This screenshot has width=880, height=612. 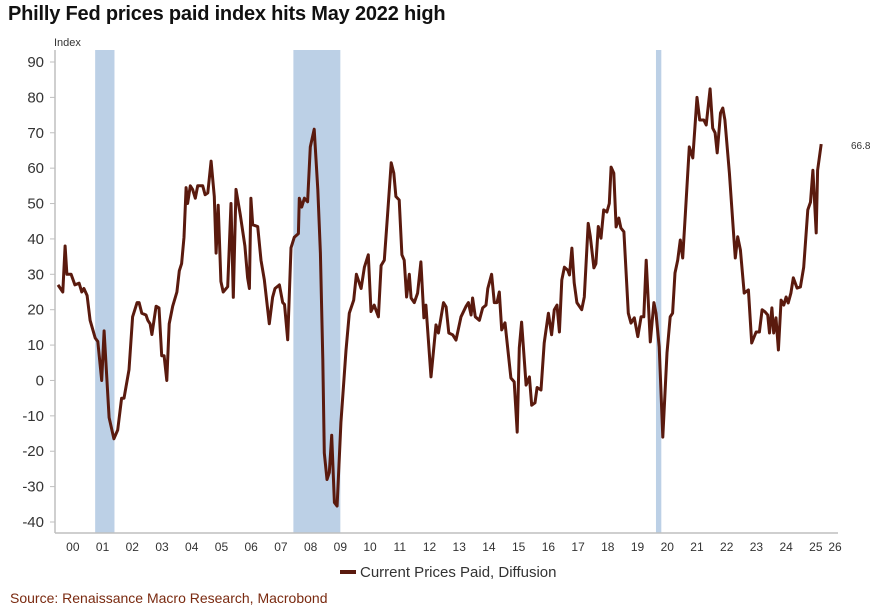 I want to click on x-tick-label: 07, so click(x=281, y=547).